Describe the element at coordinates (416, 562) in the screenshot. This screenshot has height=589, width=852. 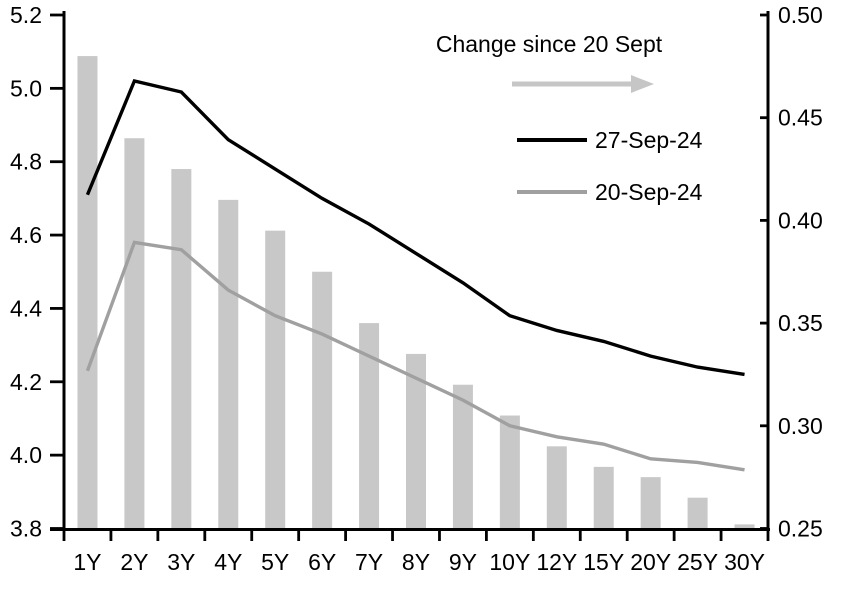
I see `x-axis-category-label: 8Y` at that location.